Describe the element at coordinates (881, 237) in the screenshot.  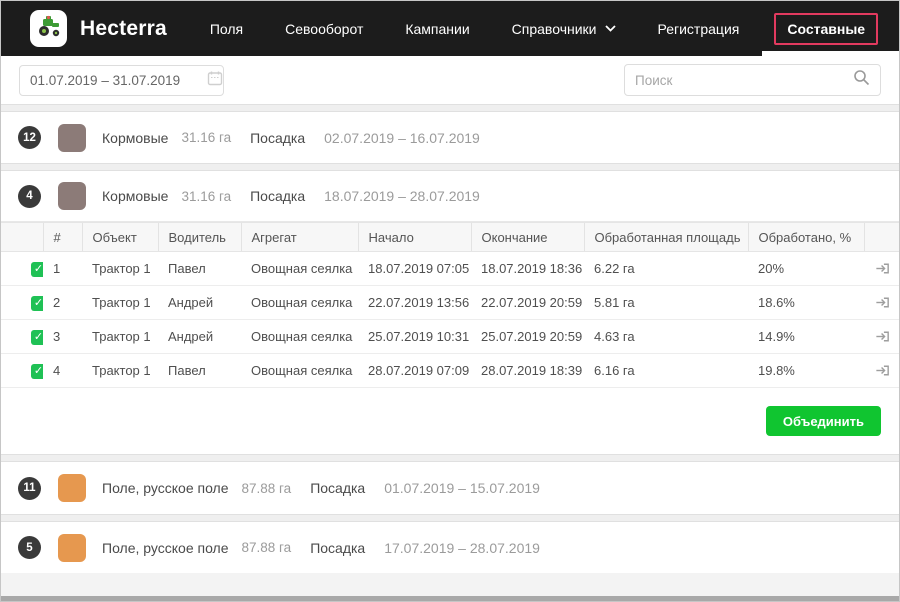
I see `col-header-actions` at that location.